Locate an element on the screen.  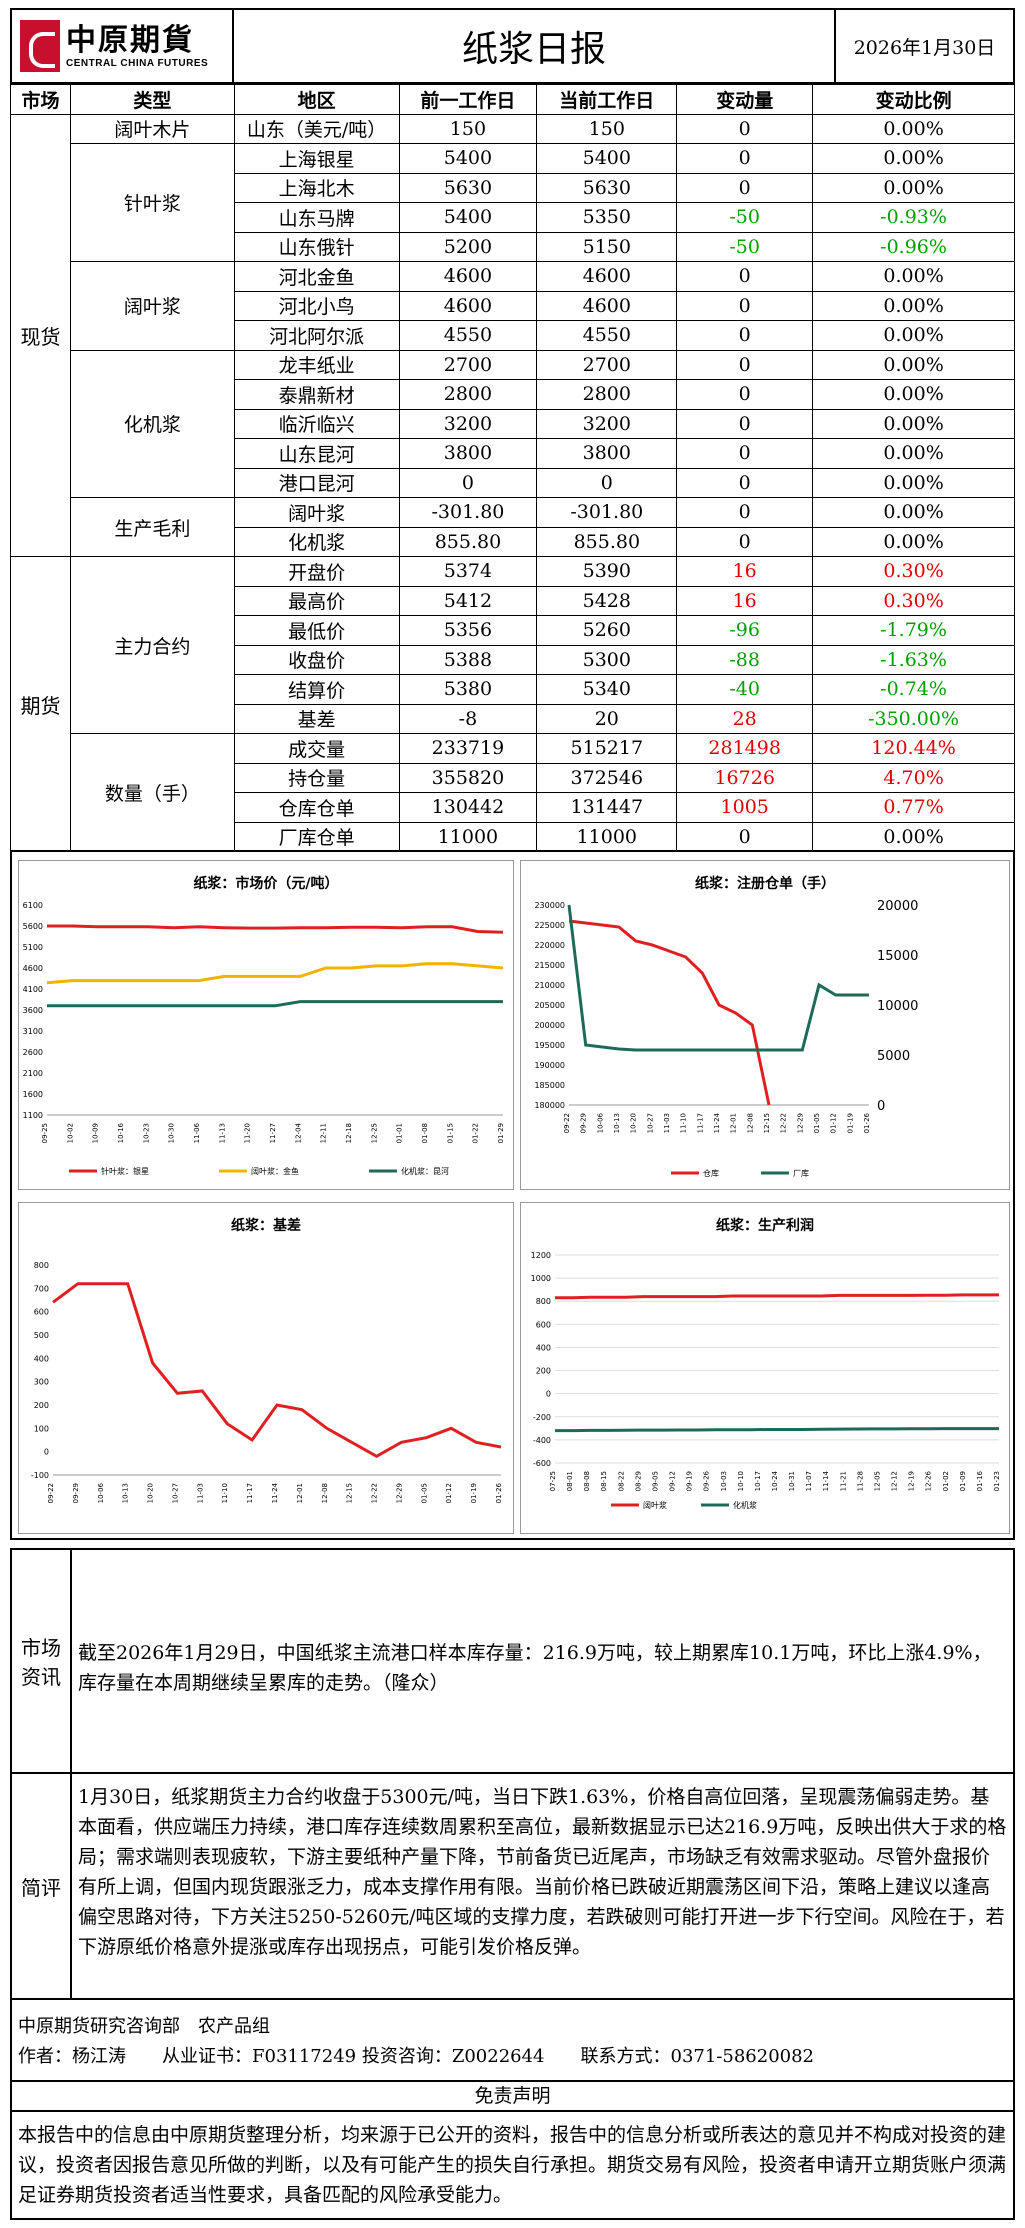
y-tick-label: 1200 is located at coordinates (541, 1255).